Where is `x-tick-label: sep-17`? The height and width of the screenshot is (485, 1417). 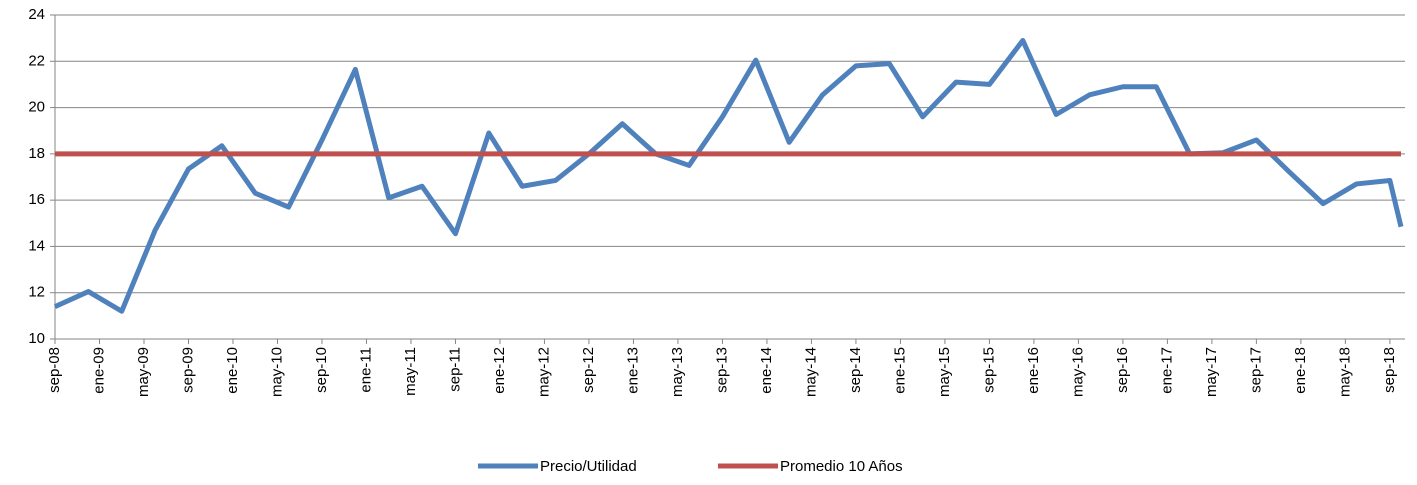 x-tick-label: sep-17 is located at coordinates (1255, 370).